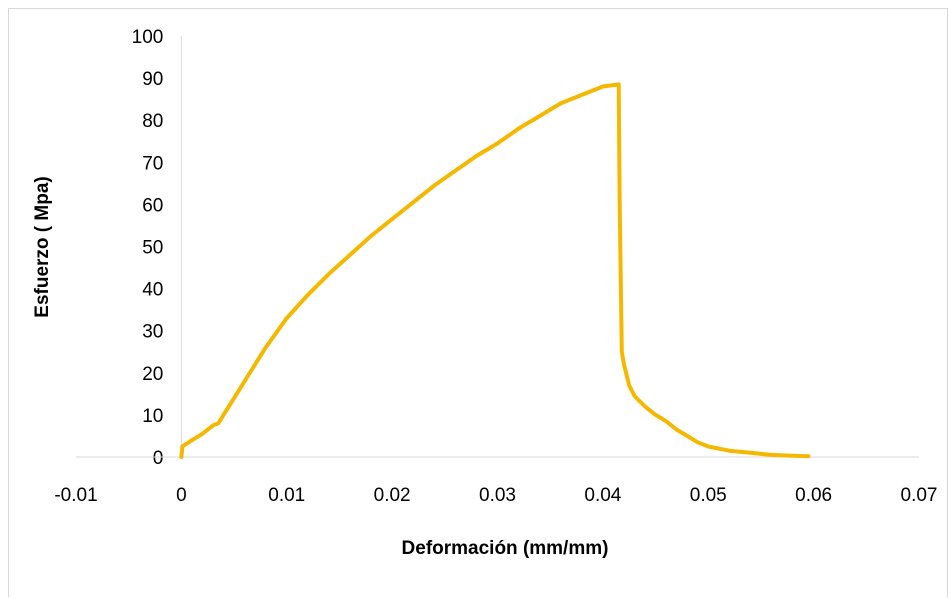 The width and height of the screenshot is (949, 598). Describe the element at coordinates (75, 495) in the screenshot. I see `x-tick-label: -0.01` at that location.